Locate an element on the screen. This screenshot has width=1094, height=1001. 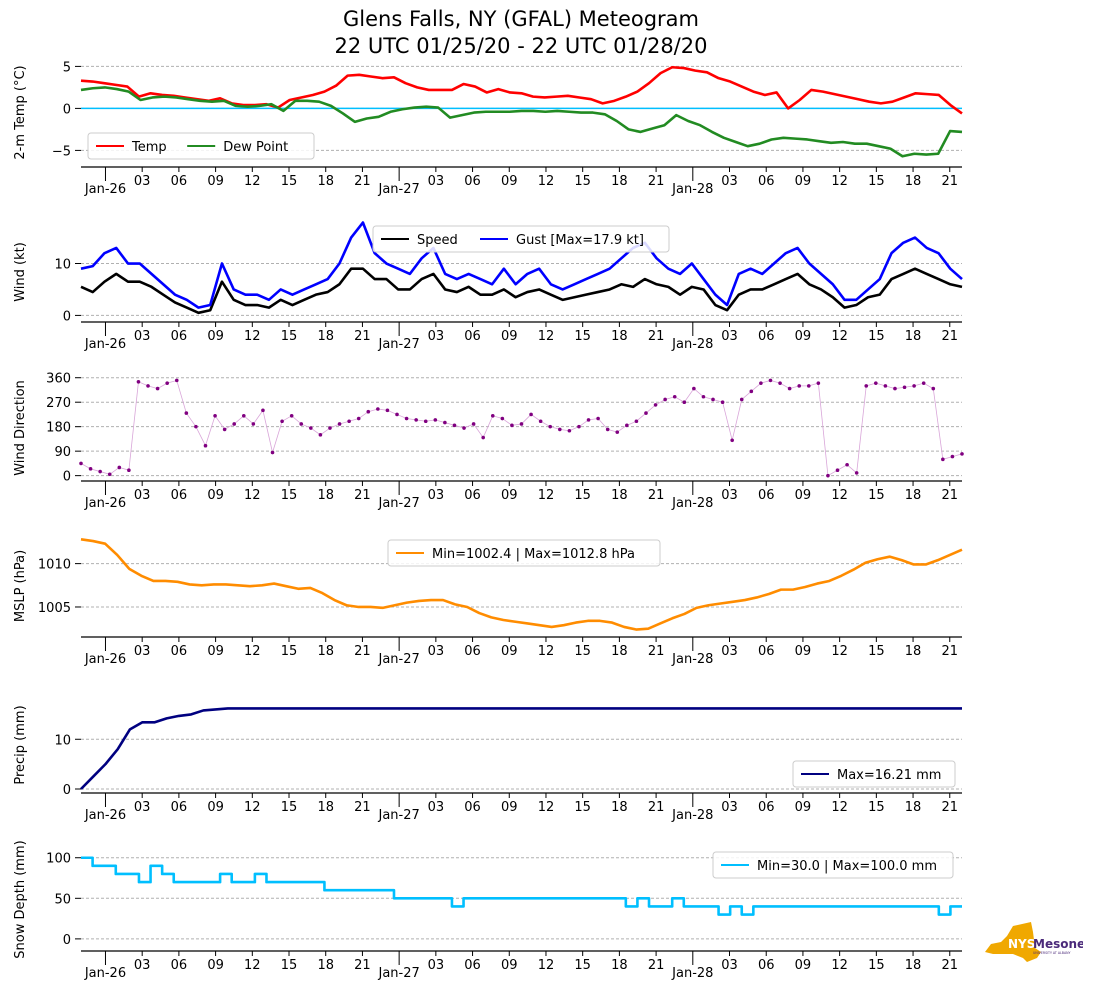
x-tick-label: Jan-28 is located at coordinates (692, 503).